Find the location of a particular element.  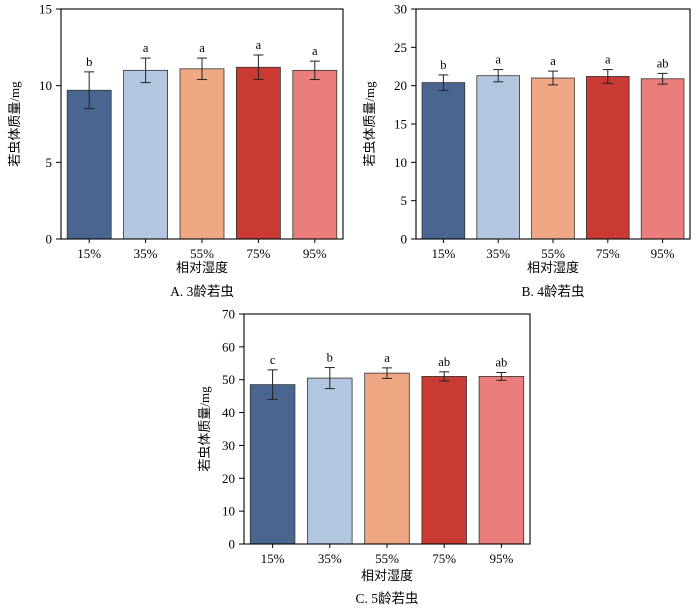

y-tick-label: 60 is located at coordinates (228, 346).